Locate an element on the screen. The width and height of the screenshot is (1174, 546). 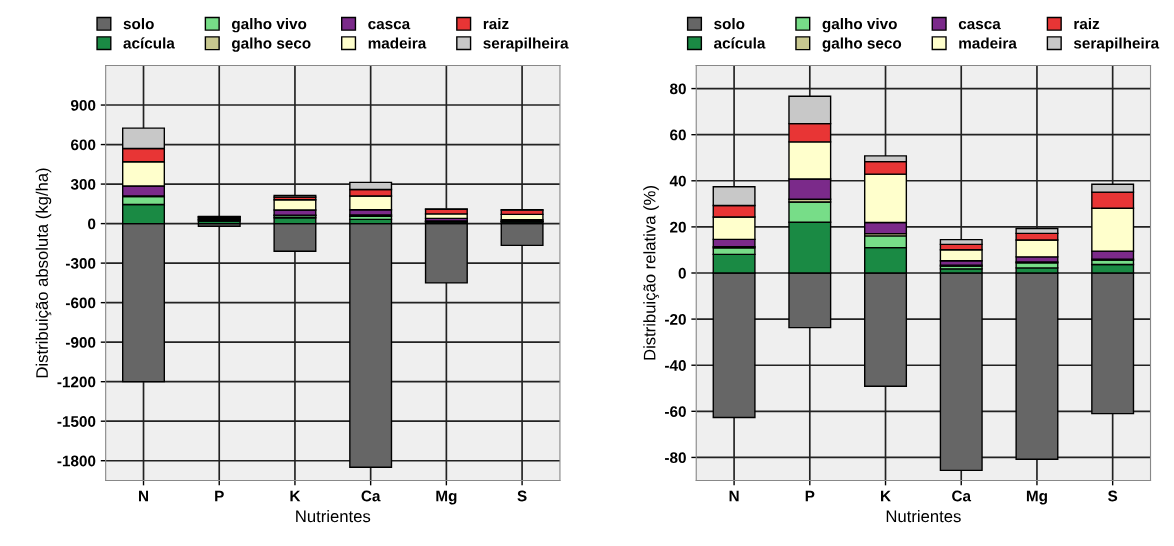
y-tick-label: -900 is located at coordinates (80, 342).